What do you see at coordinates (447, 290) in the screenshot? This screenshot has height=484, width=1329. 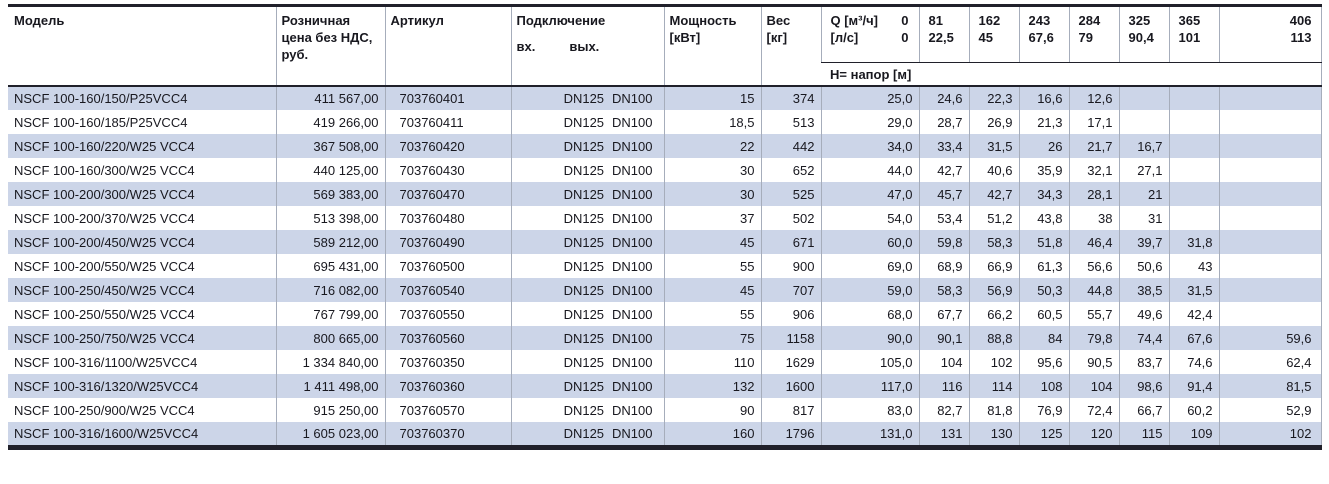 I see `article-cell: 703760540` at bounding box center [447, 290].